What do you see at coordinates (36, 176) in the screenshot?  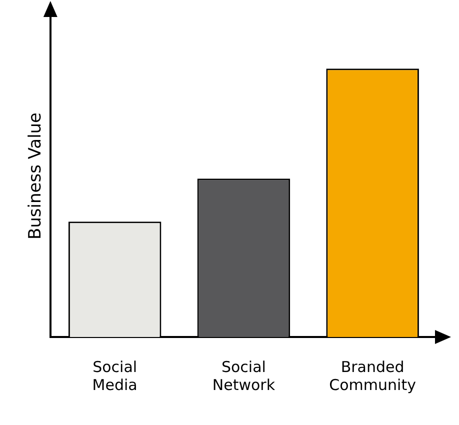 I see `y-axis-title: Business Value` at bounding box center [36, 176].